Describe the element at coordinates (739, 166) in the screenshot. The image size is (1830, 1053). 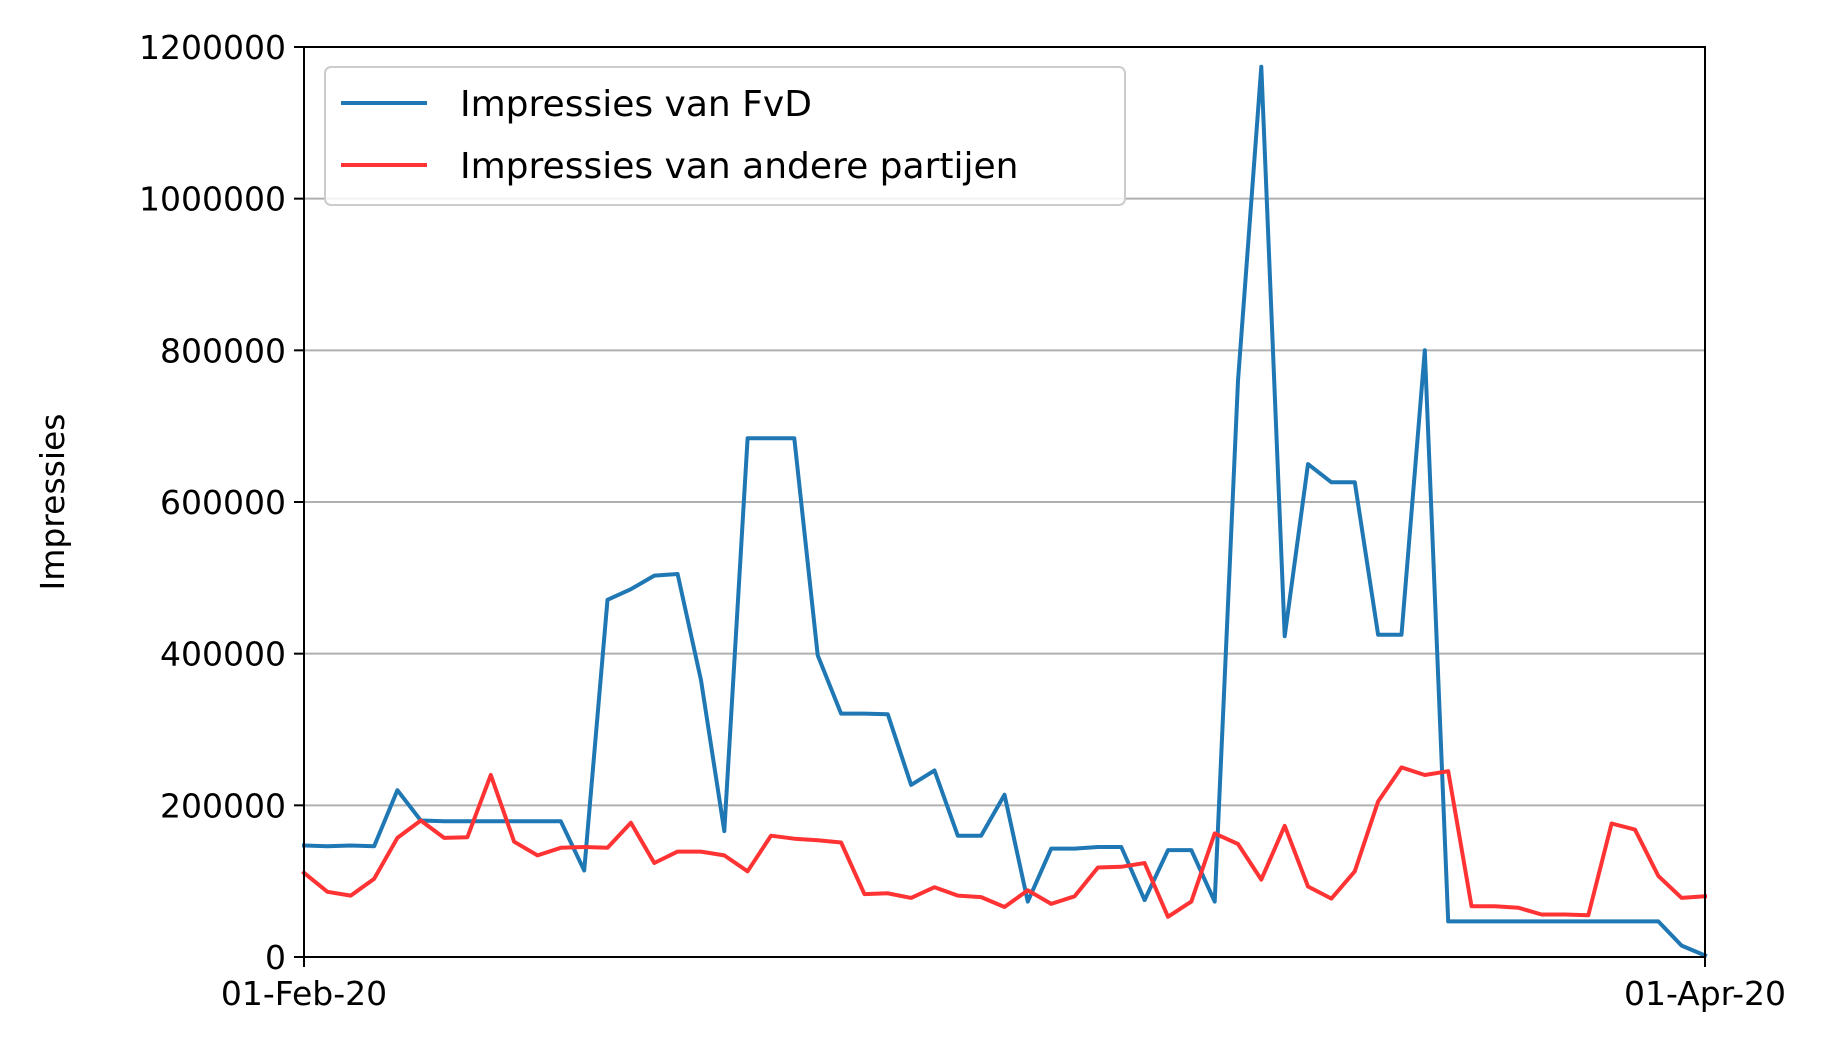
I see `legend-label-andere-partijen: Impressies van andere partijen` at that location.